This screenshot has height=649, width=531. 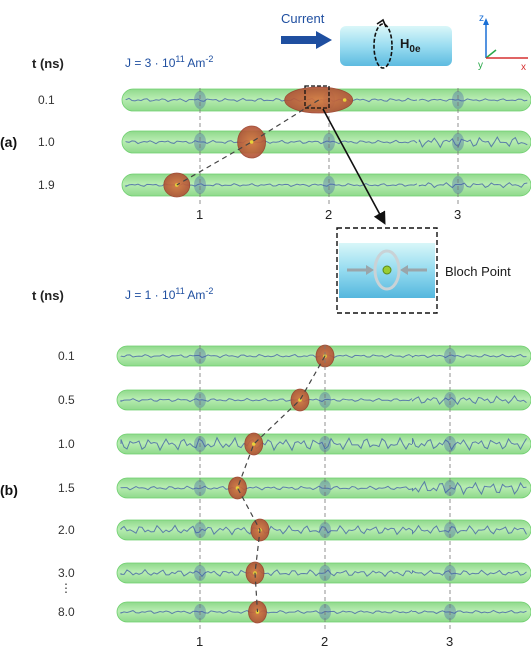 I want to click on panel-b-row-time: 8.0, so click(x=66, y=612).